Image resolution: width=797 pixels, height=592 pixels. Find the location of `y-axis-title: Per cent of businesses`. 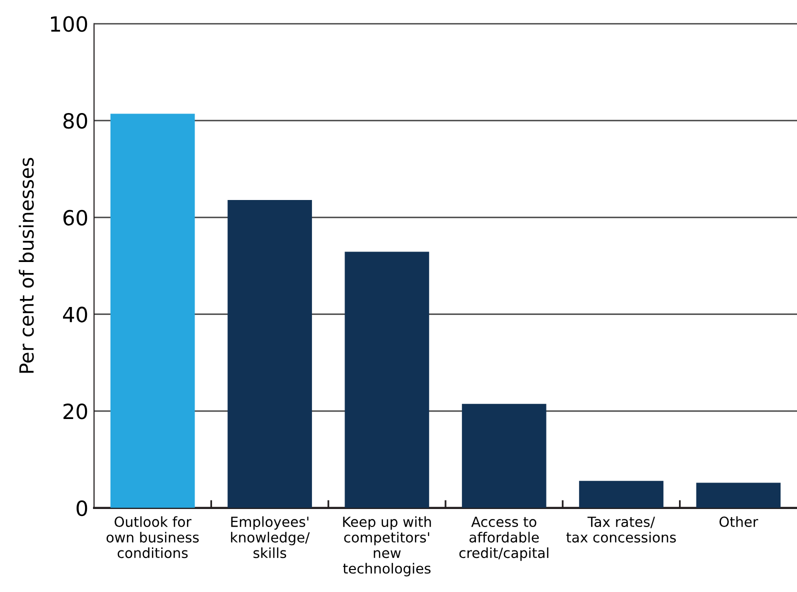

y-axis-title: Per cent of businesses is located at coordinates (26, 265).